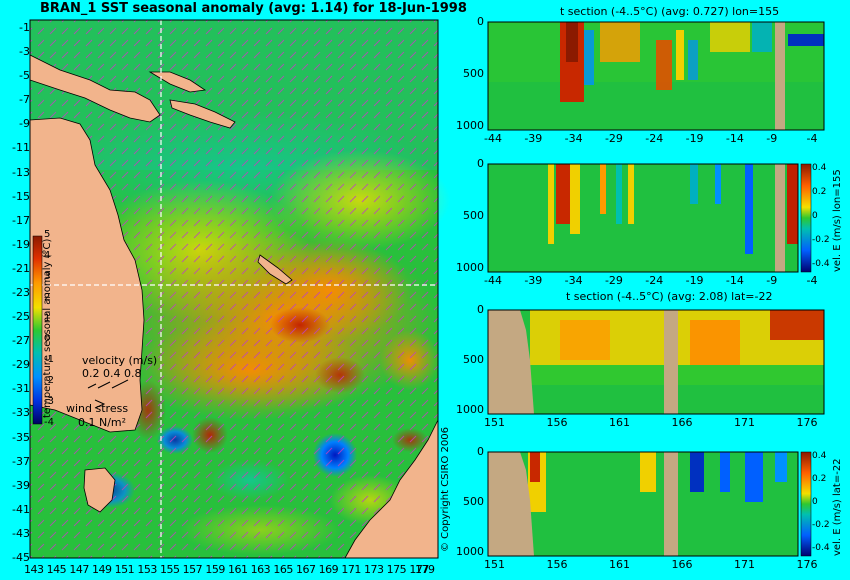  Describe the element at coordinates (815, 216) in the screenshot. I see `velocity-colorbar-tick: 0` at that location.